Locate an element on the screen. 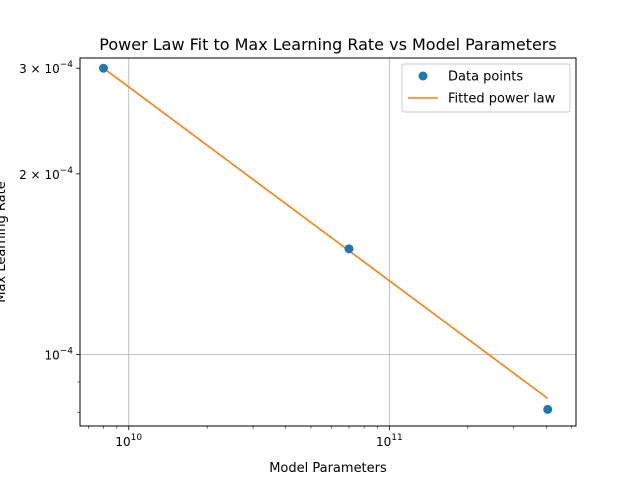  y-tick-label: 2 × 10⁻⁴ is located at coordinates (46, 174).